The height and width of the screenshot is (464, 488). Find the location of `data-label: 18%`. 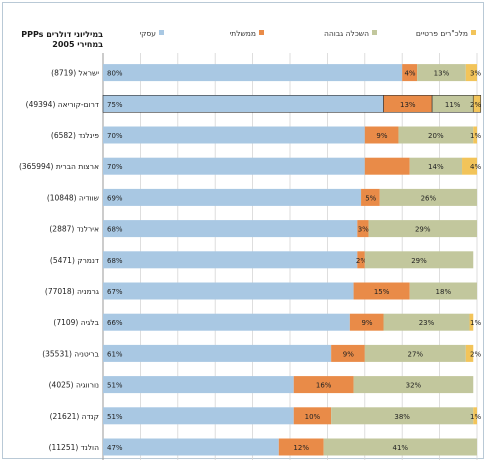

data-label: 18% is located at coordinates (444, 292).